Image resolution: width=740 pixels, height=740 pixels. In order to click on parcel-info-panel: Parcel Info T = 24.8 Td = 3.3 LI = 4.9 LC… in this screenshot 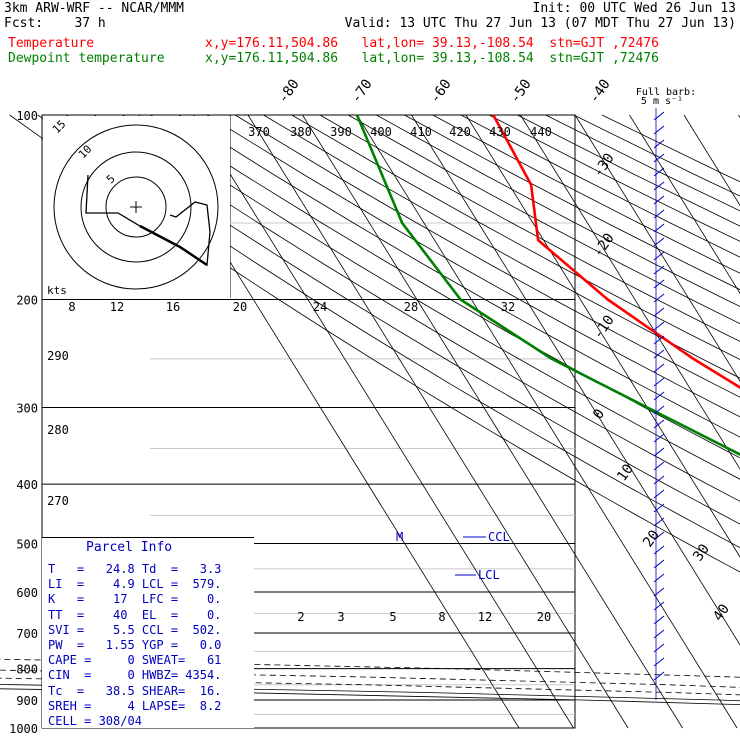, I will do `click(148, 632)`.